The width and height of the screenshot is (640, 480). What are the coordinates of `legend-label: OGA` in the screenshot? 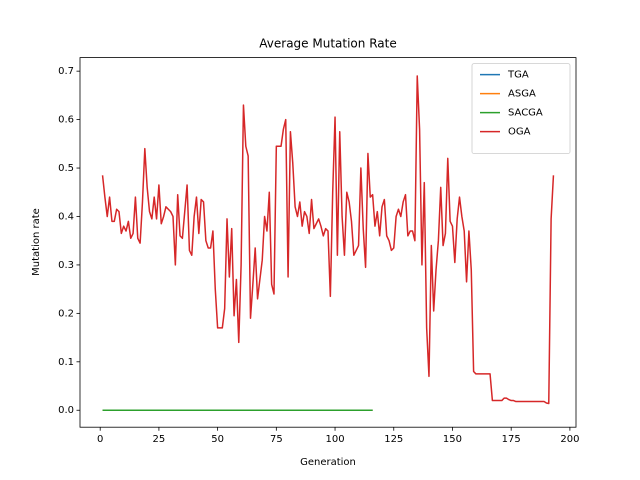 It's located at (519, 132).